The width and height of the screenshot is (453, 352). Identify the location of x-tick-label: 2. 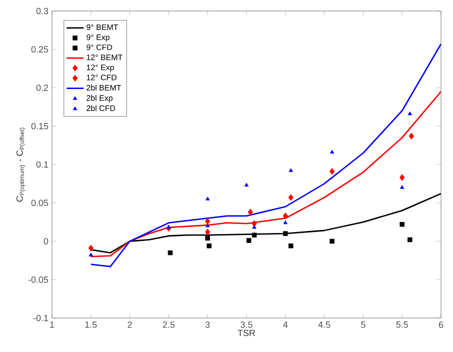
(130, 325).